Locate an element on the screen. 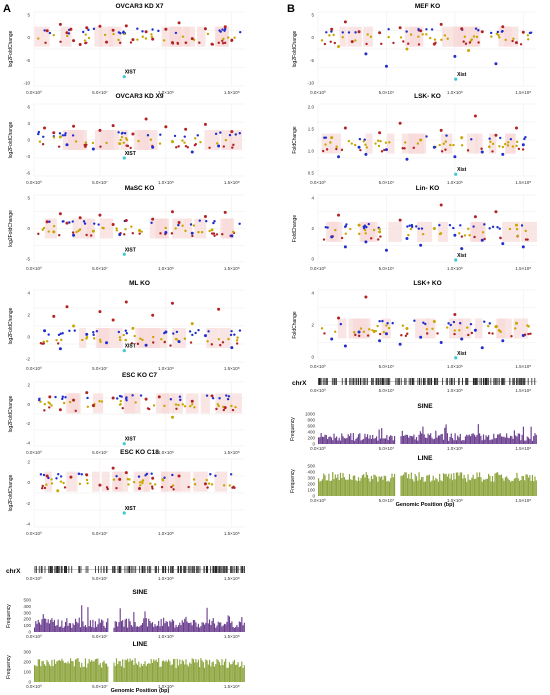 This screenshot has height=695, width=550. chart-xtick-1: 5.0×10⁷ is located at coordinates (100, 182).